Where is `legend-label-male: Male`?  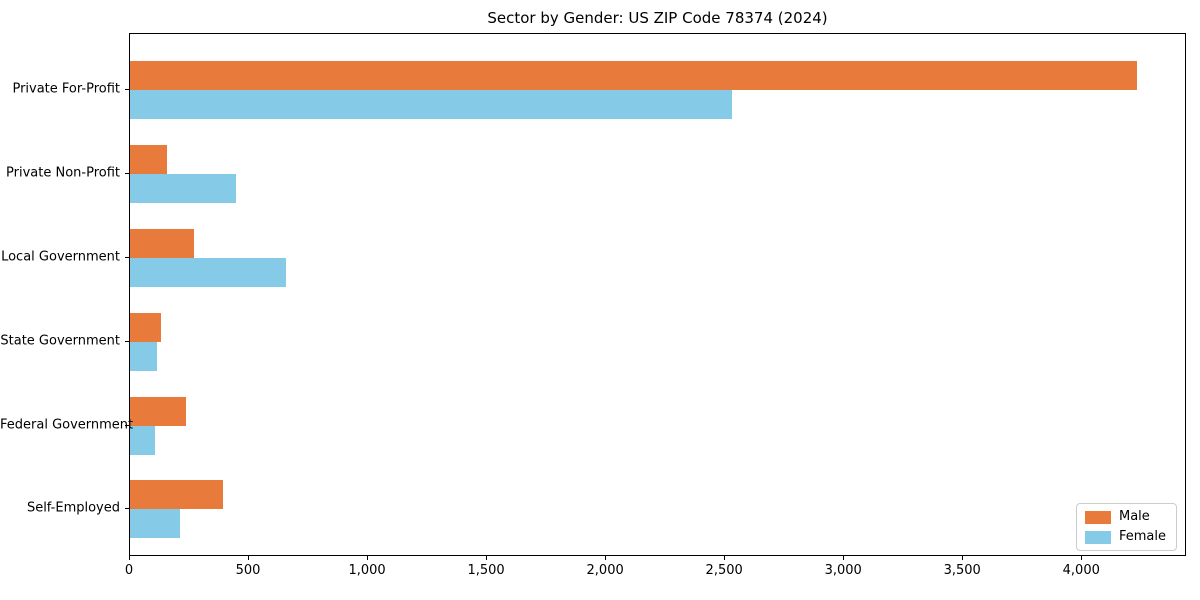 legend-label-male: Male is located at coordinates (1134, 516).